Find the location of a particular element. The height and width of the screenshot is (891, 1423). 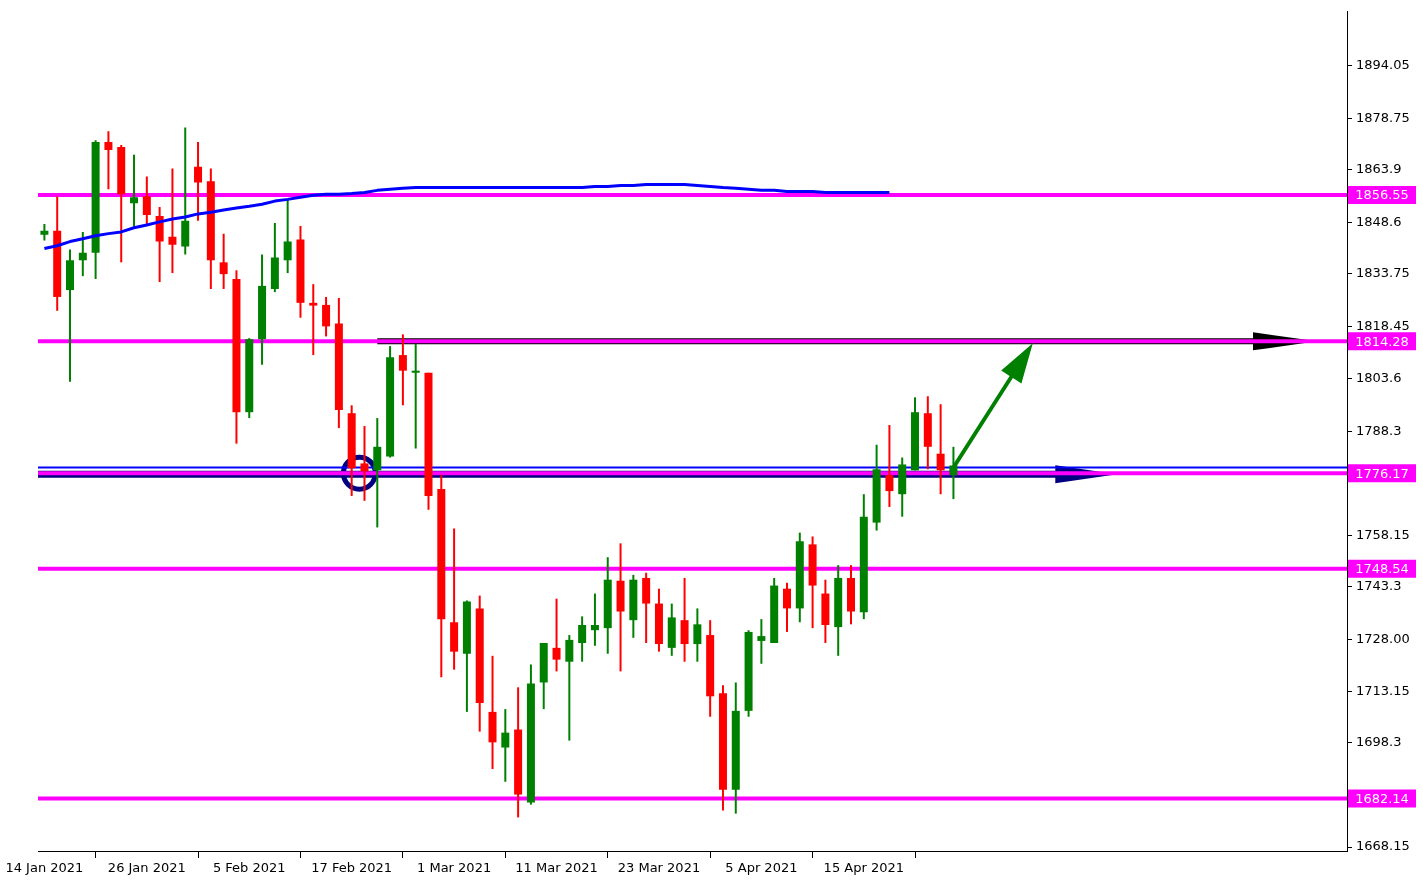

ref-line-label: 1748.54 is located at coordinates (1382, 569).